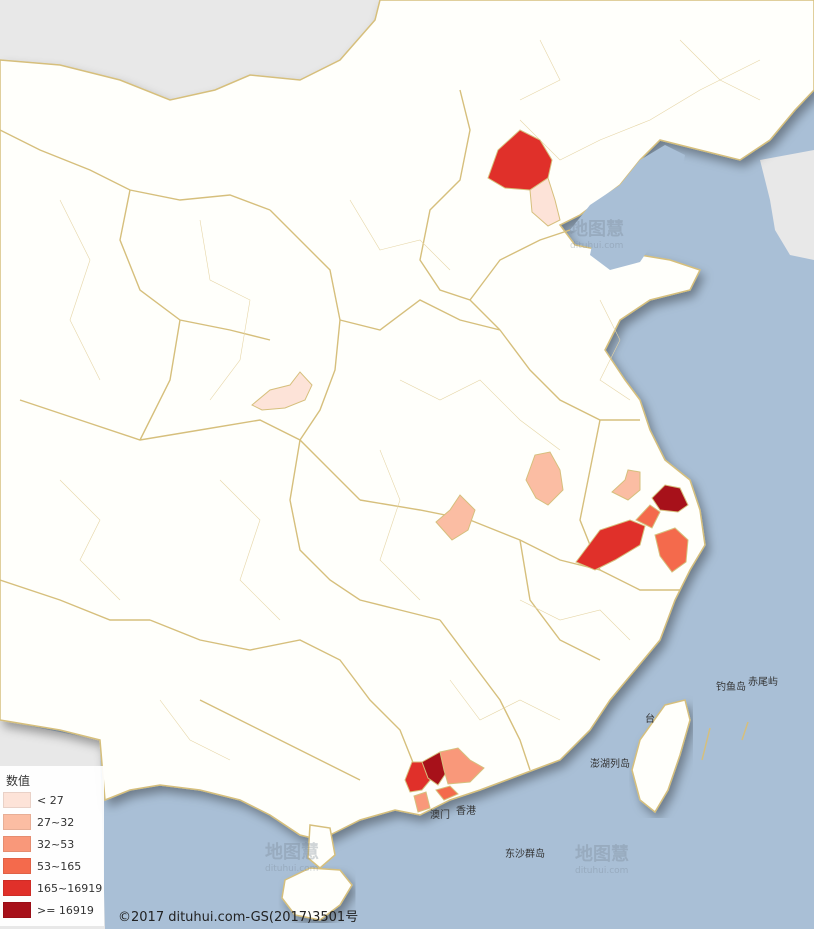  I want to click on legend-item: 27~32, so click(38, 822).